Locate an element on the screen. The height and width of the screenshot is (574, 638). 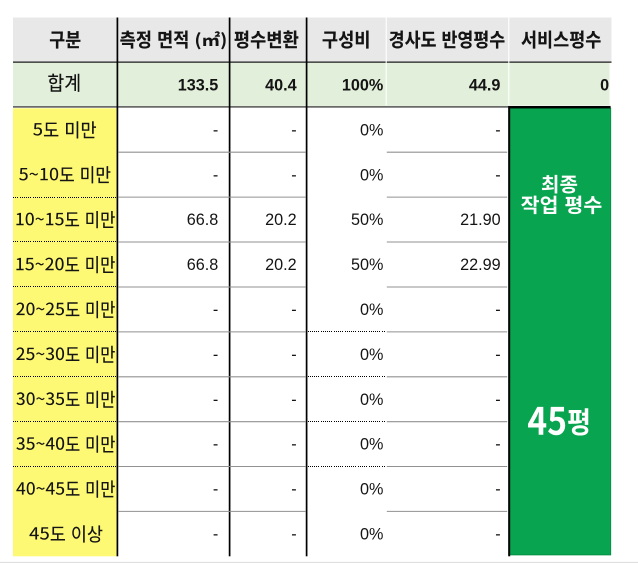
svg-text: 44.9 is located at coordinates (485, 85).